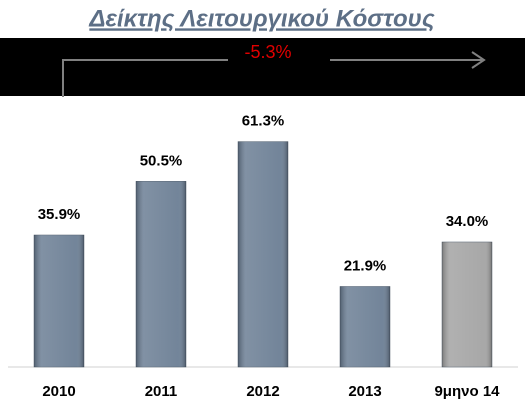  What do you see at coordinates (261, 18) in the screenshot?
I see `chart-title: Δείκτης Λειτουργικού Κόστους` at bounding box center [261, 18].